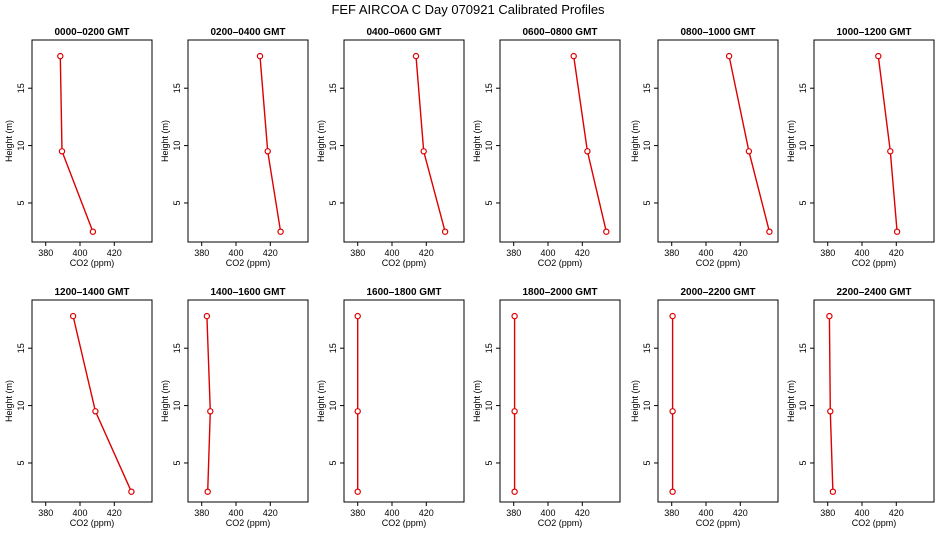  Describe the element at coordinates (559, 292) in the screenshot. I see `panel-title: 1800–2000 GMT` at that location.